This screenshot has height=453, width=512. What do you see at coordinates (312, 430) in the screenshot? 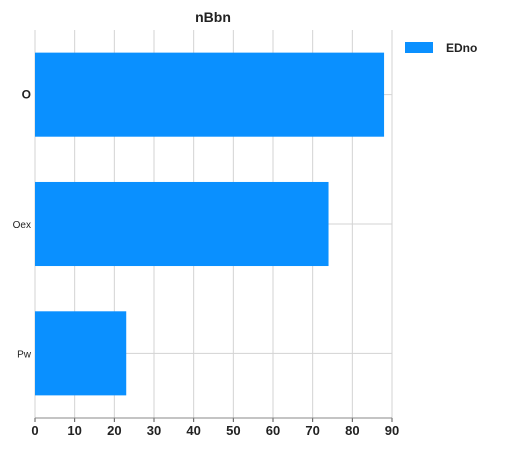
I see `x-tick-label: 70` at bounding box center [312, 430].